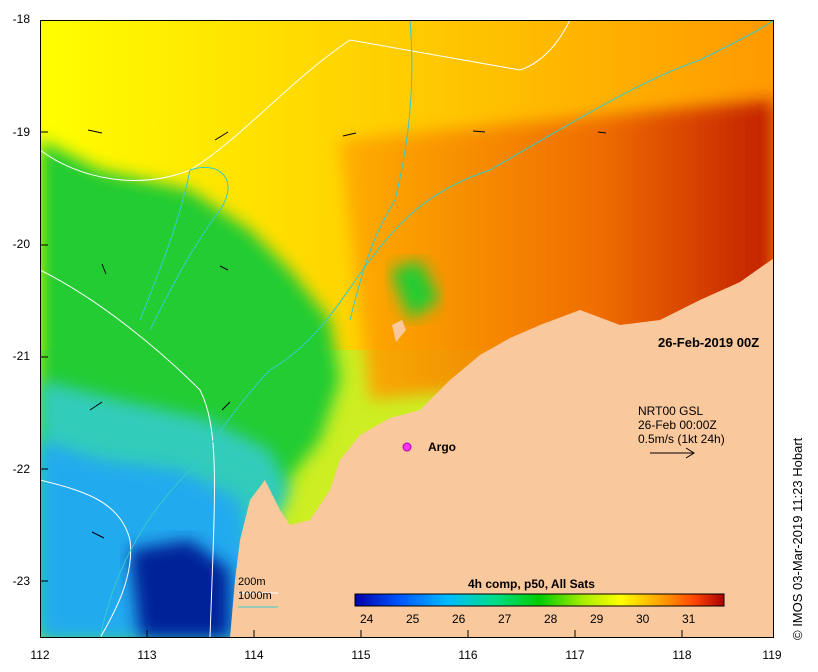 This screenshot has height=672, width=818. What do you see at coordinates (677, 425) in the screenshot?
I see `product-line-2: 26-Feb 00:00Z` at bounding box center [677, 425].